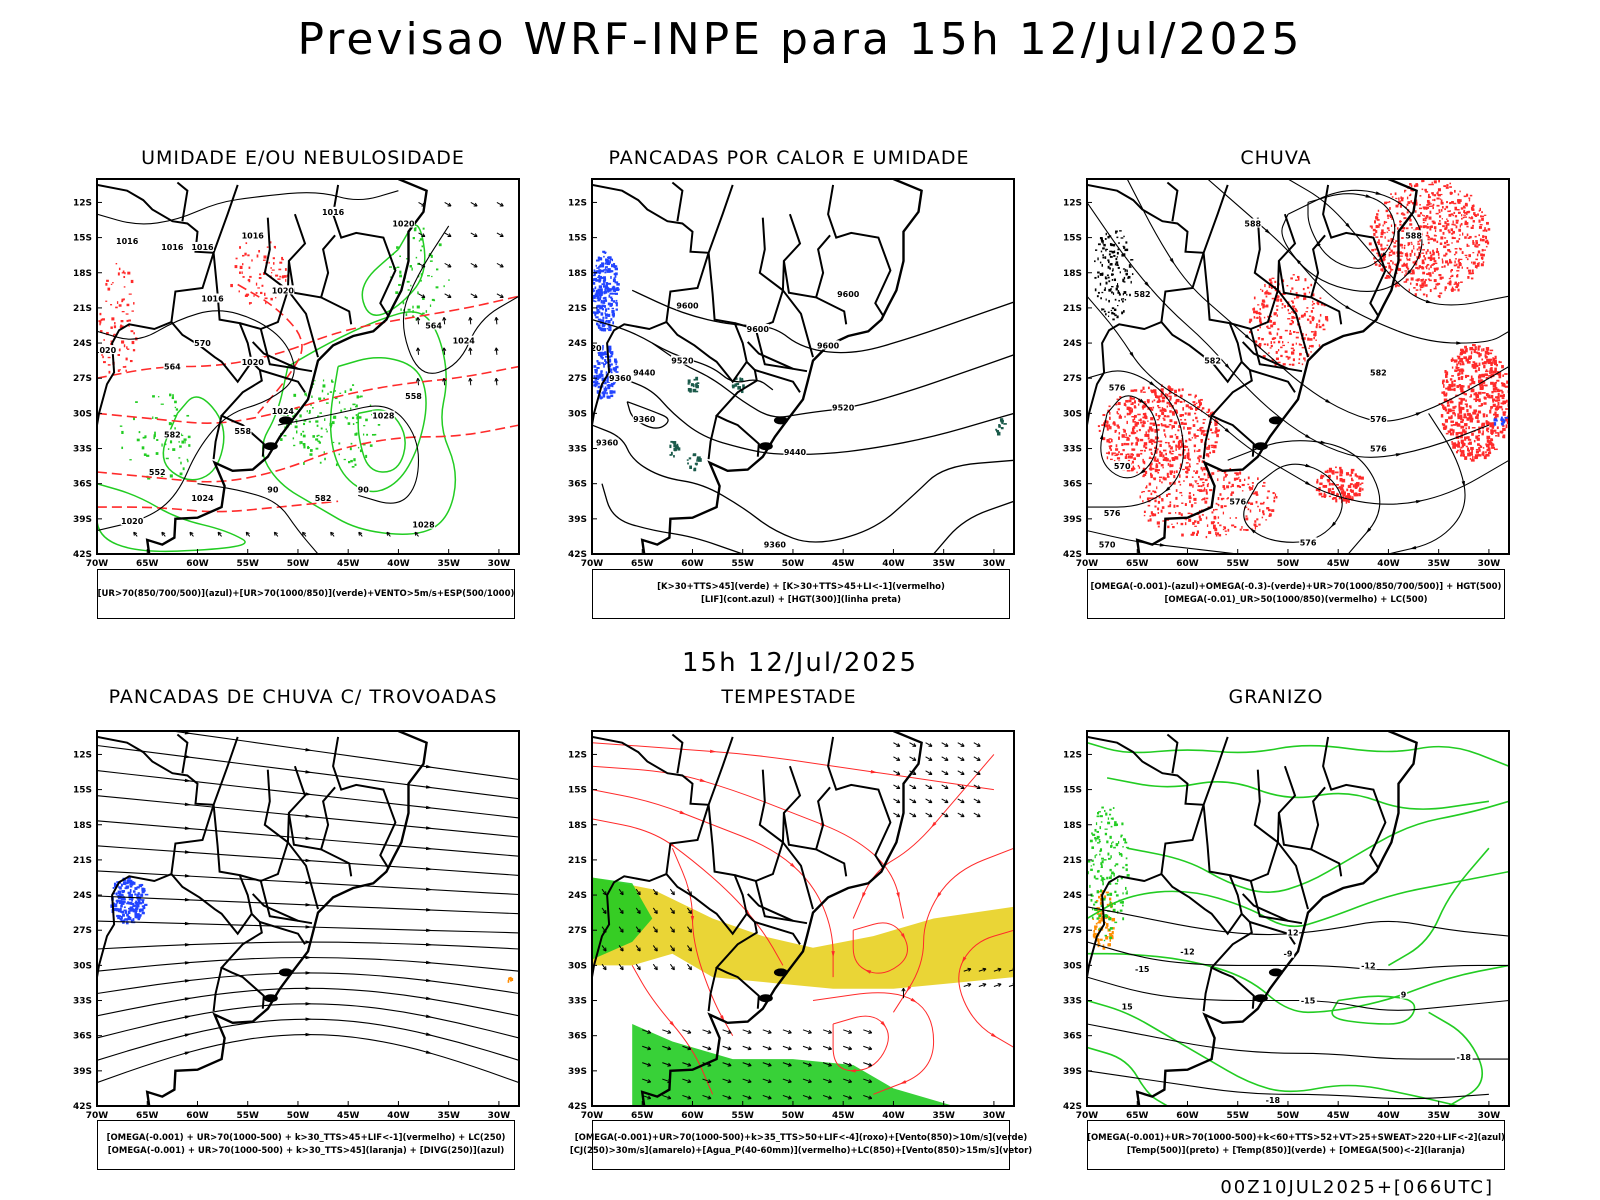 The image size is (1600, 1200). Describe the element at coordinates (803, 918) in the screenshot. I see `map-frame` at that location.